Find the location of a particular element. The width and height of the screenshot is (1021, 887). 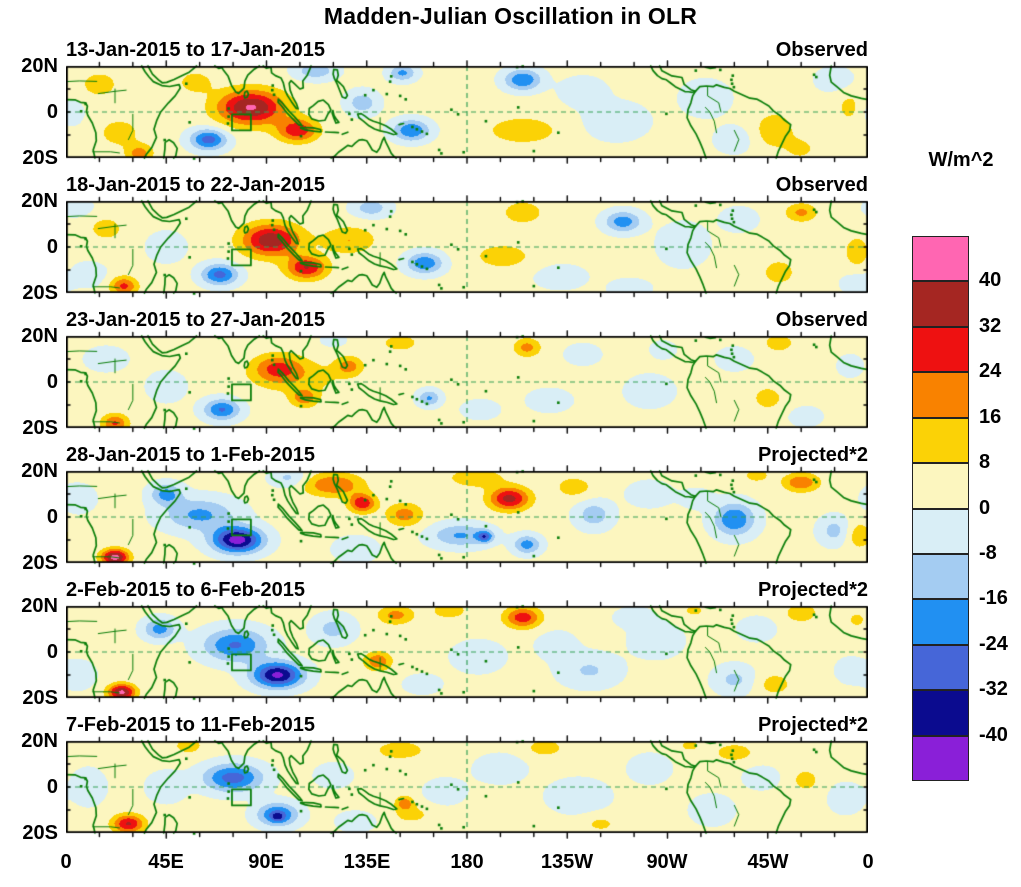

xtick-180: 180 is located at coordinates (467, 862).